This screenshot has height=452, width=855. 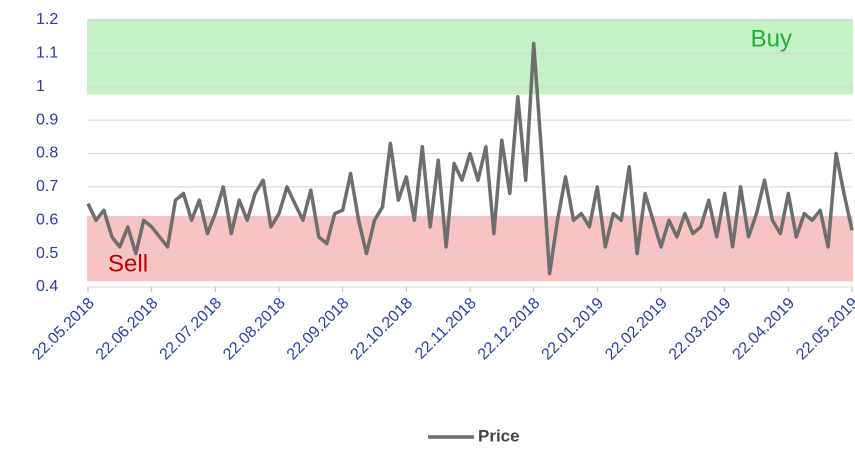 I want to click on x-tick-label: 22.10.2018, so click(x=382, y=329).